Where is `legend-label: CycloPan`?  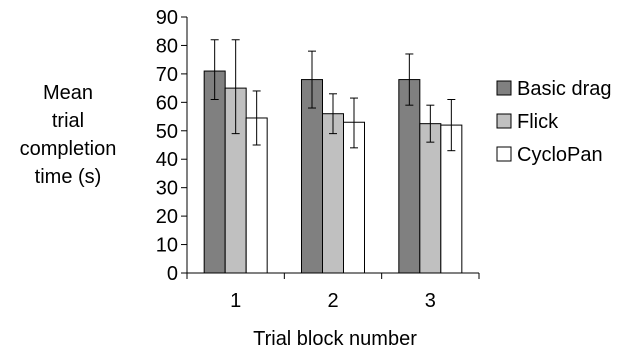 legend-label: CycloPan is located at coordinates (560, 155).